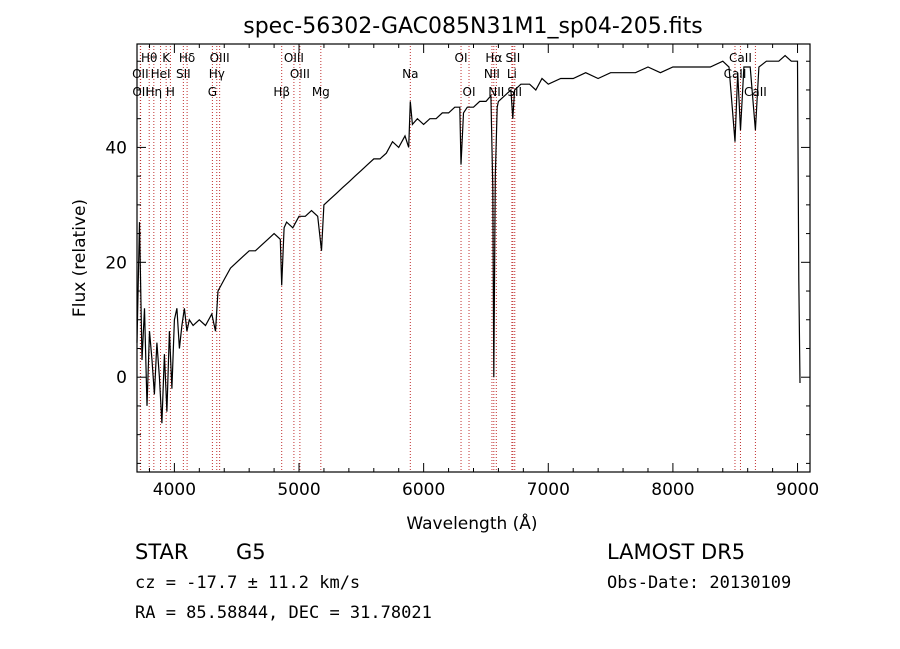 This screenshot has width=900, height=649. Describe the element at coordinates (174, 490) in the screenshot. I see `x-tick-label-0: 4000` at that location.